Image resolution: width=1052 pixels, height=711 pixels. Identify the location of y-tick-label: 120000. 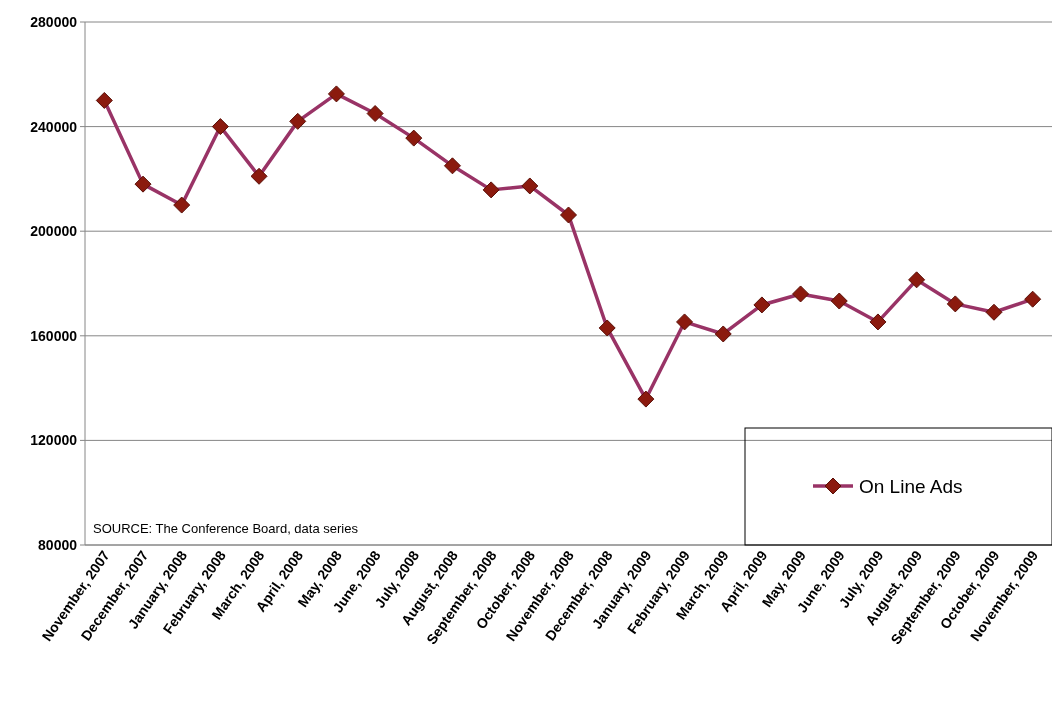
(54, 440).